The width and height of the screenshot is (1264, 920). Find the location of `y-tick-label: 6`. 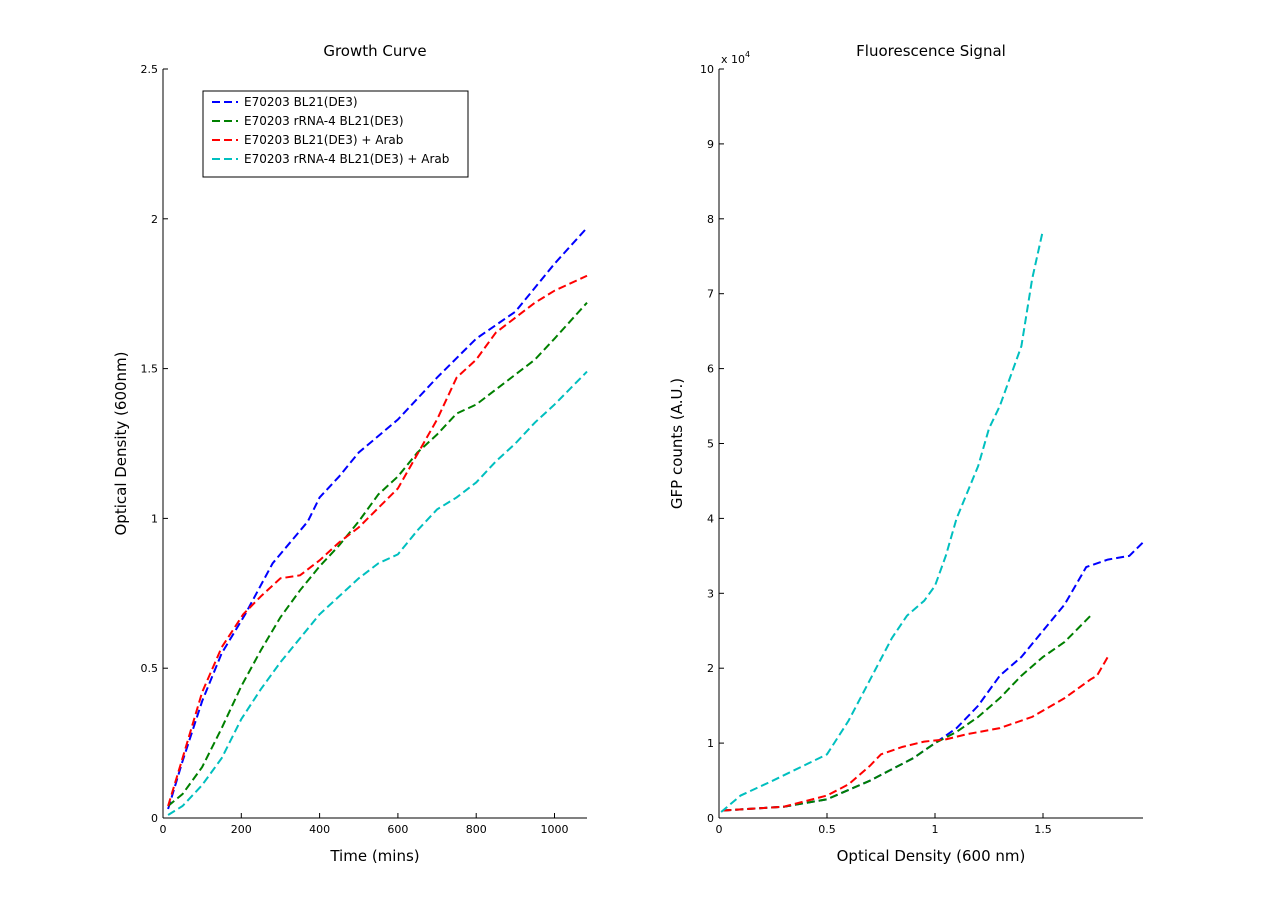

y-tick-label: 6 is located at coordinates (710, 369).